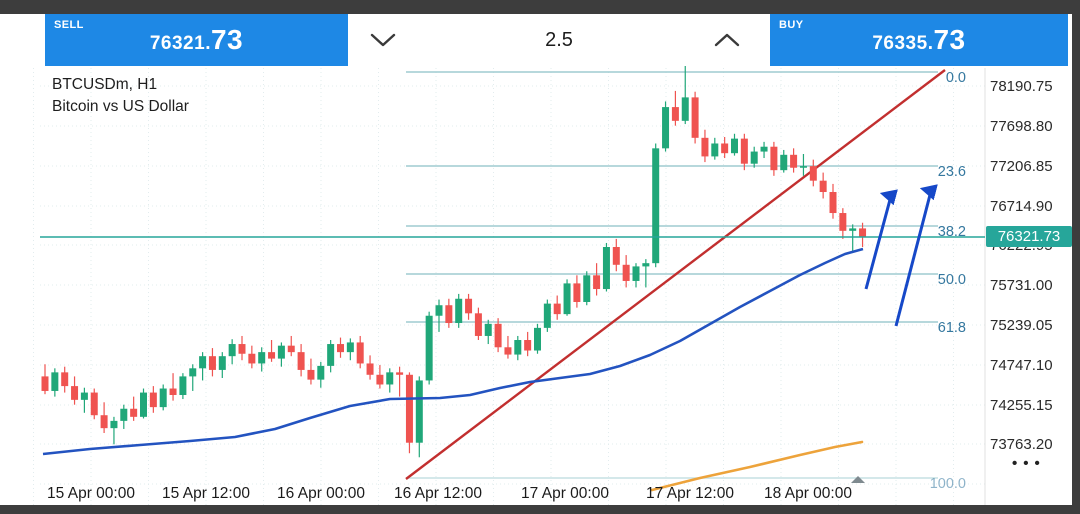 This screenshot has height=514, width=1080. What do you see at coordinates (565, 493) in the screenshot?
I see `time-axis-label: 17 Apr 00:00` at bounding box center [565, 493].